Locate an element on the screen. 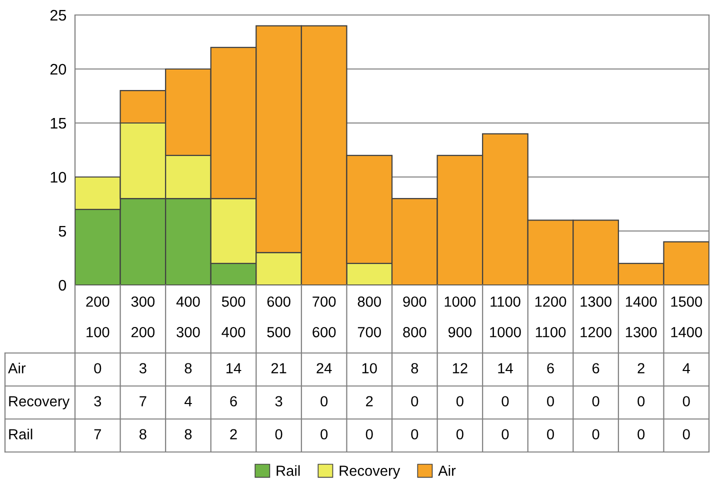 The height and width of the screenshot is (489, 711). category-label: 1500 1400 is located at coordinates (686, 317).